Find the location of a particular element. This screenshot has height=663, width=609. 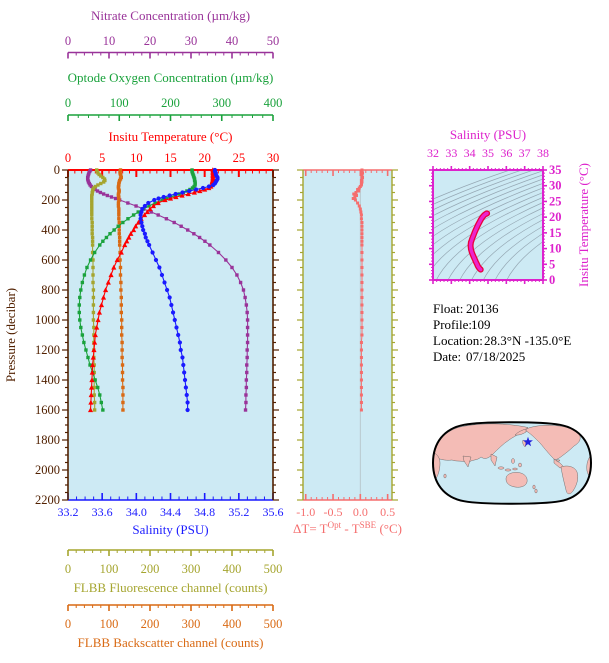

ts-temperature-tick-label: 0 is located at coordinates (552, 280).